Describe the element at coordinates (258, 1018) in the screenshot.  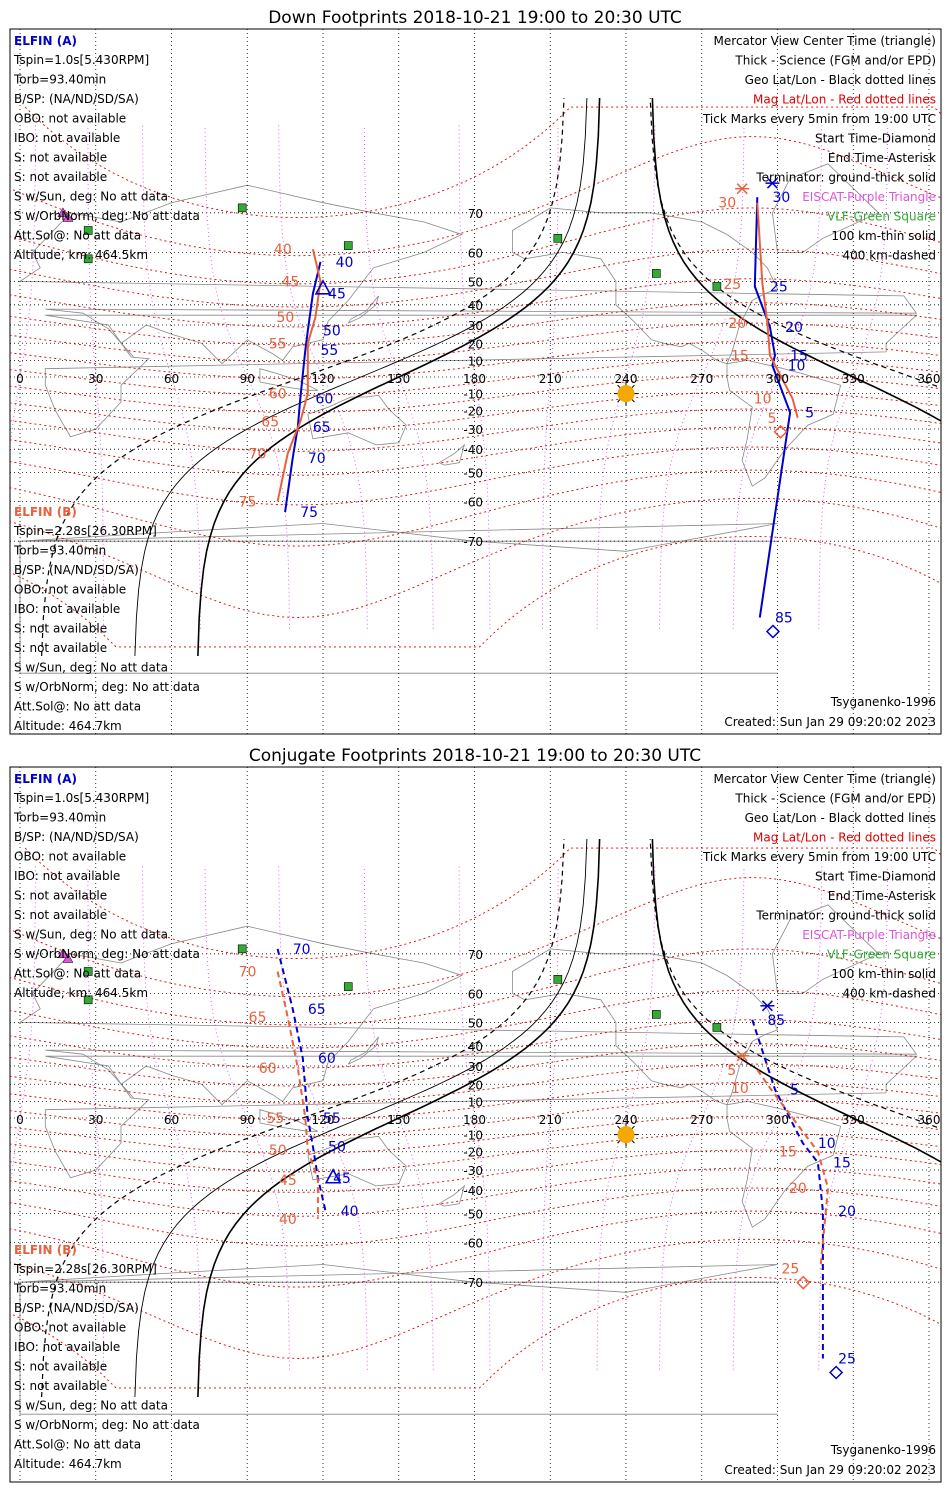
I see `elfin-b-tick-label: 65` at that location.